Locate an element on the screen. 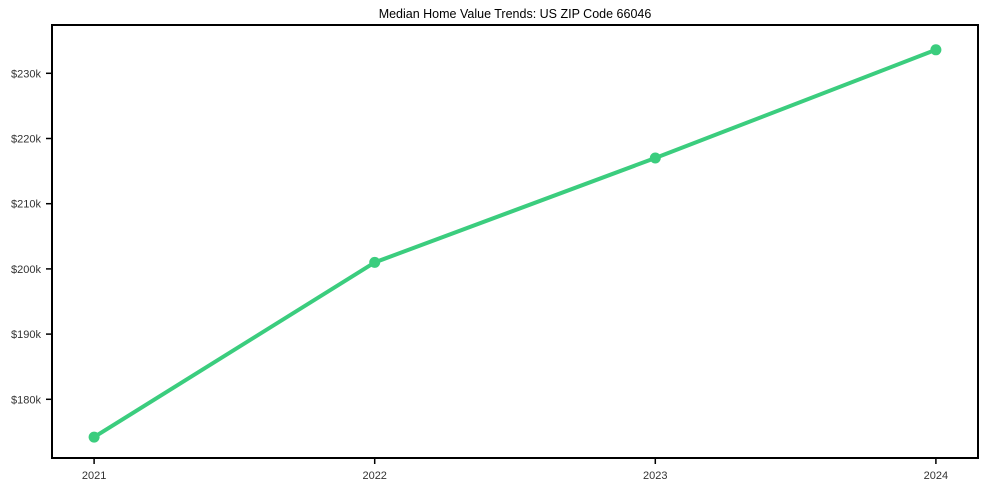 The height and width of the screenshot is (490, 990). x-tick-label: 2021 is located at coordinates (94, 476).